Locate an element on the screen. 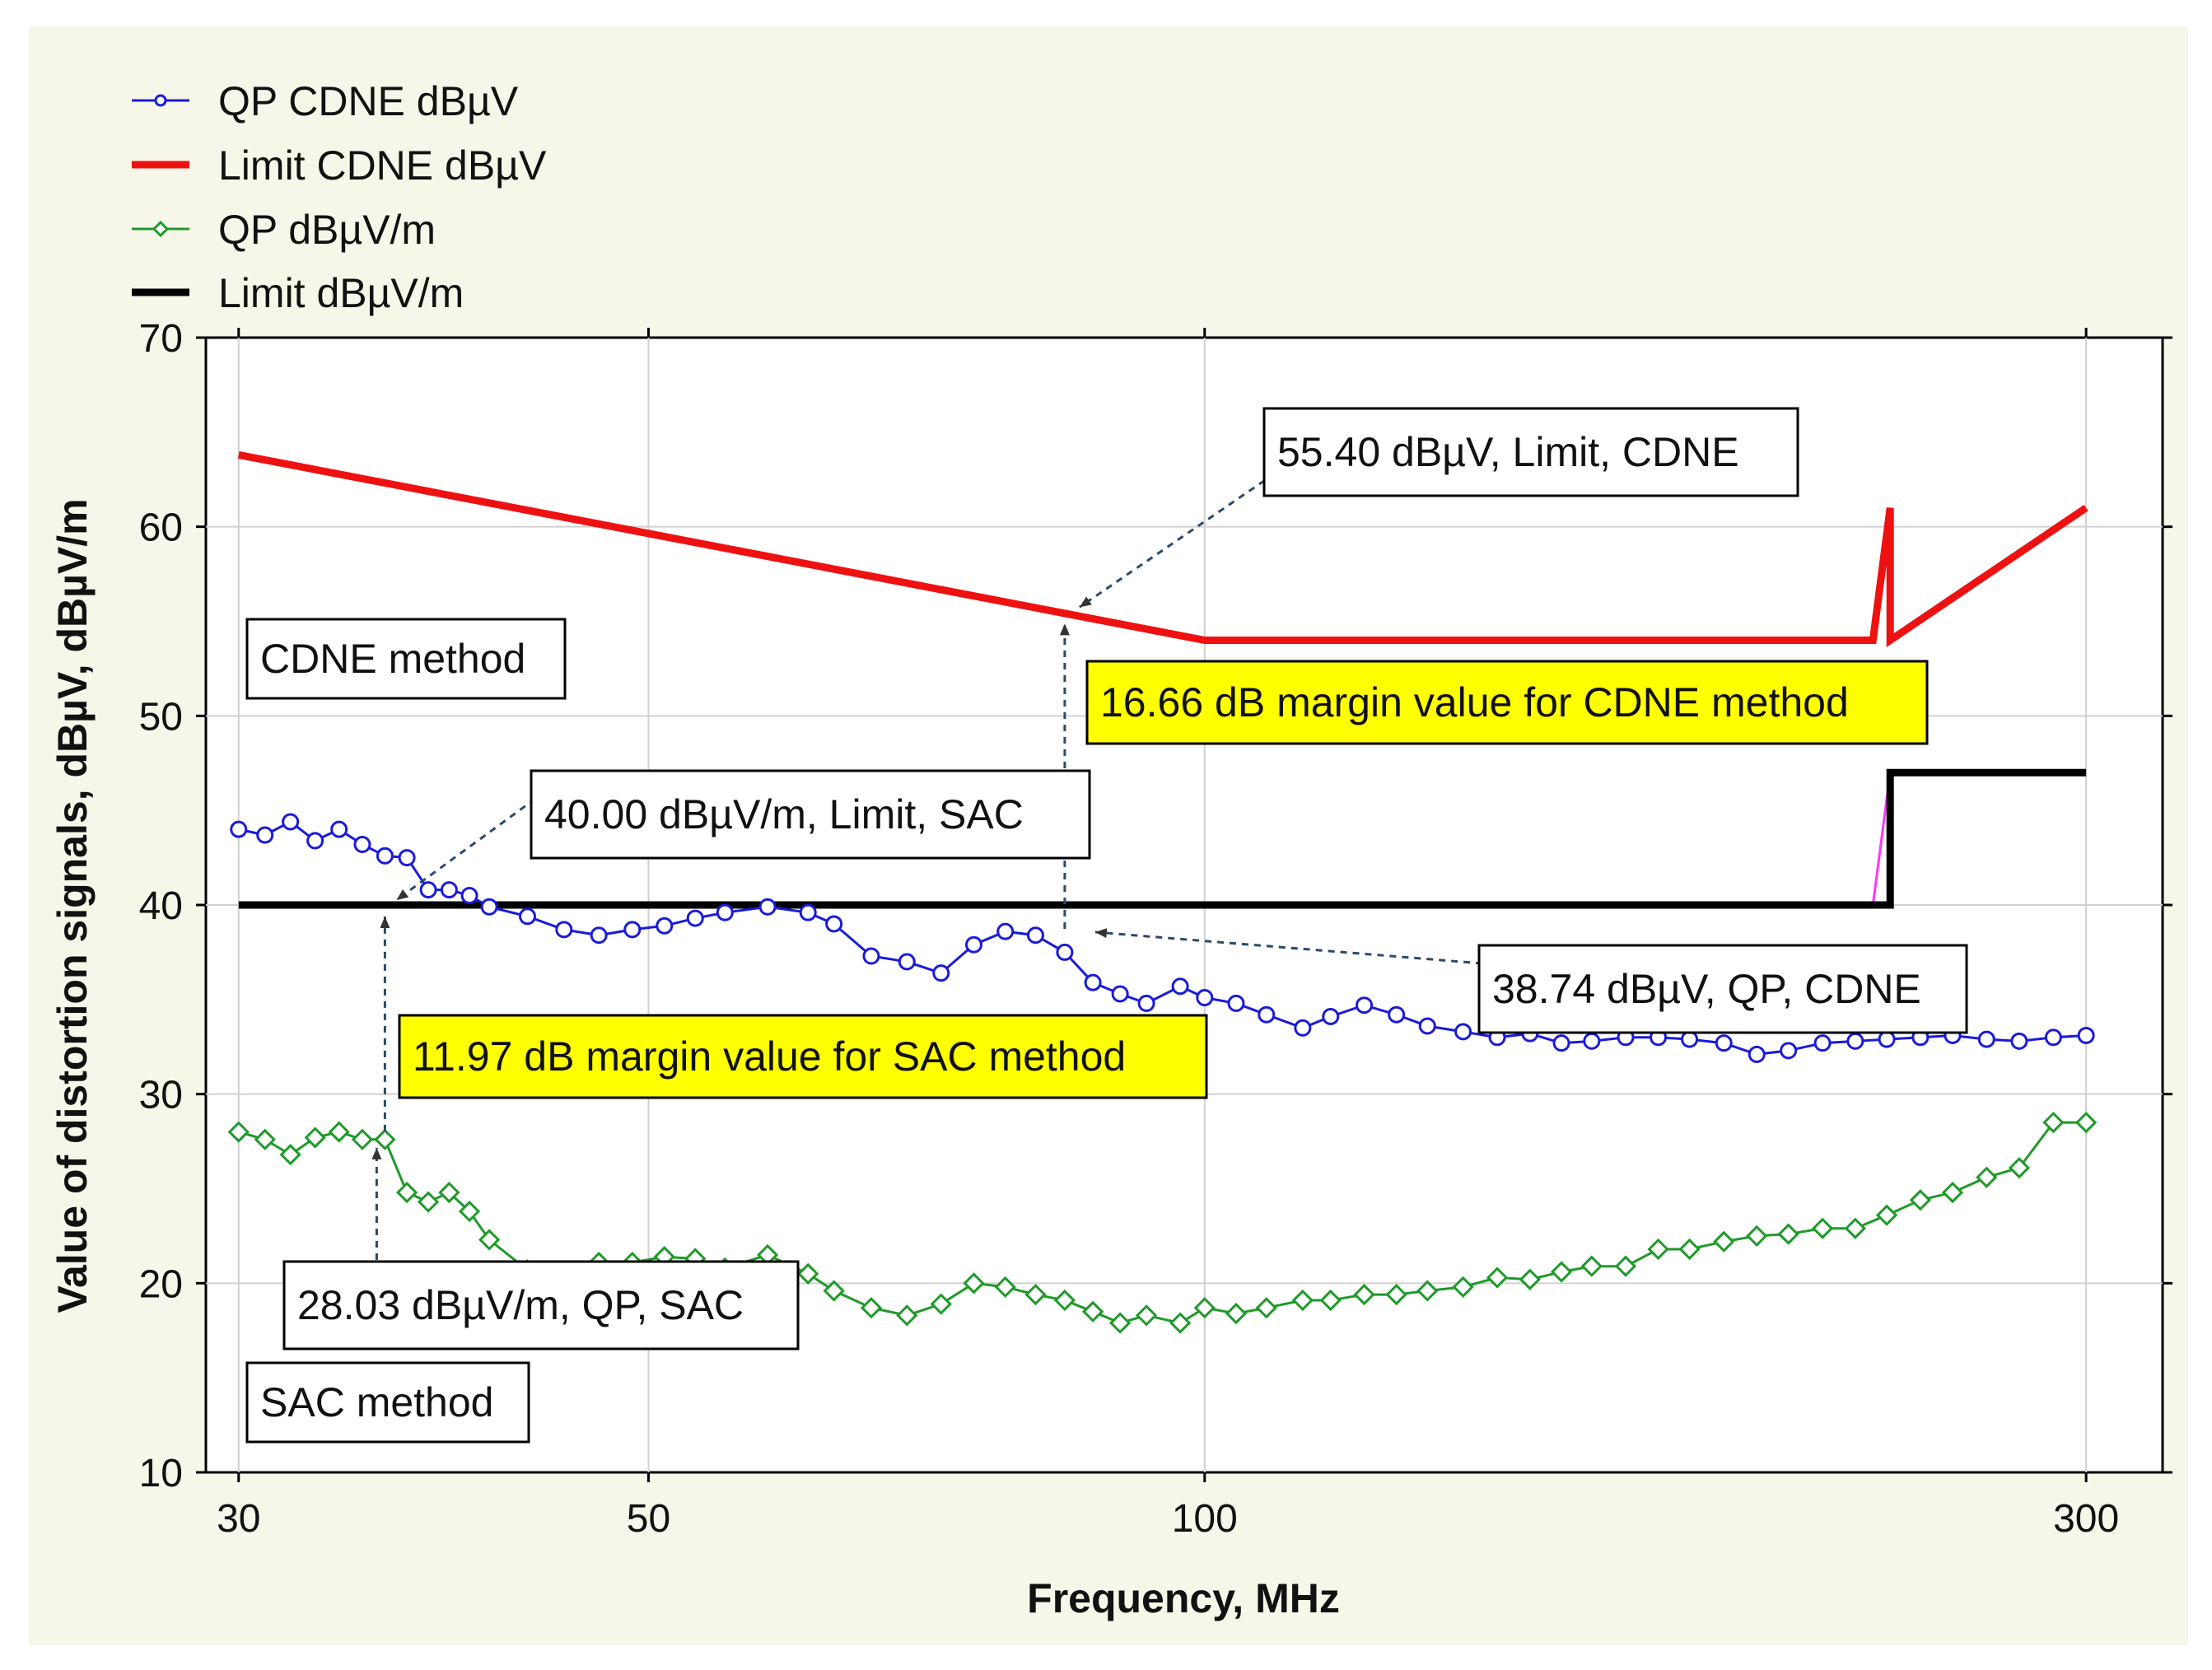 This screenshot has width=2212, height=1670. x-tick-label: 50 is located at coordinates (648, 1519).